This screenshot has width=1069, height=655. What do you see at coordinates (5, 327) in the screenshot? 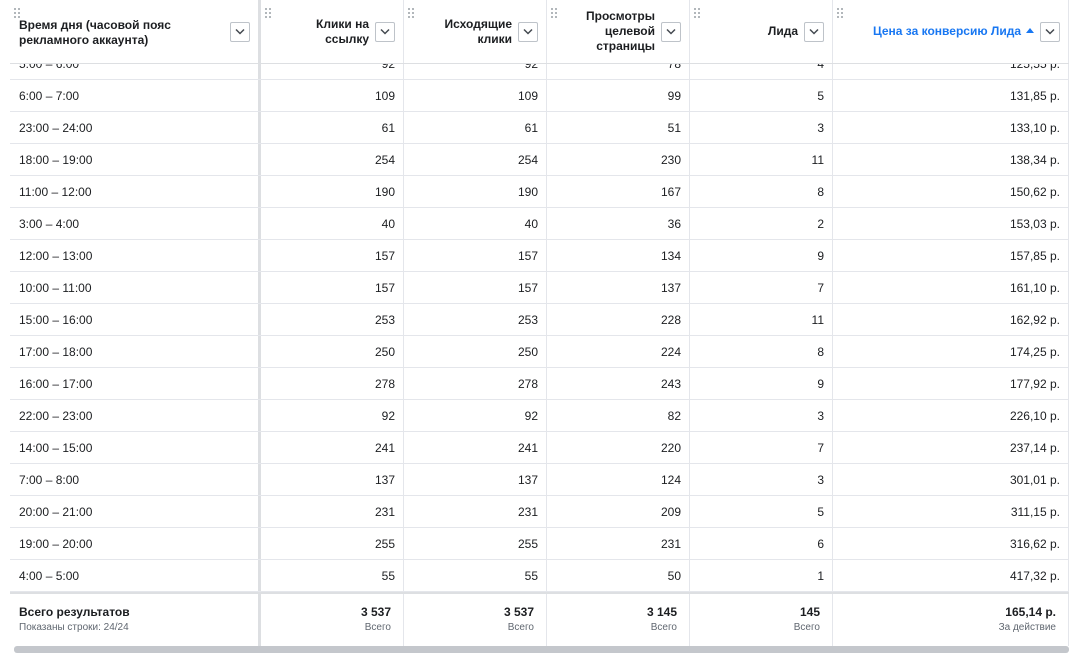
I see `left-gutter` at bounding box center [5, 327].